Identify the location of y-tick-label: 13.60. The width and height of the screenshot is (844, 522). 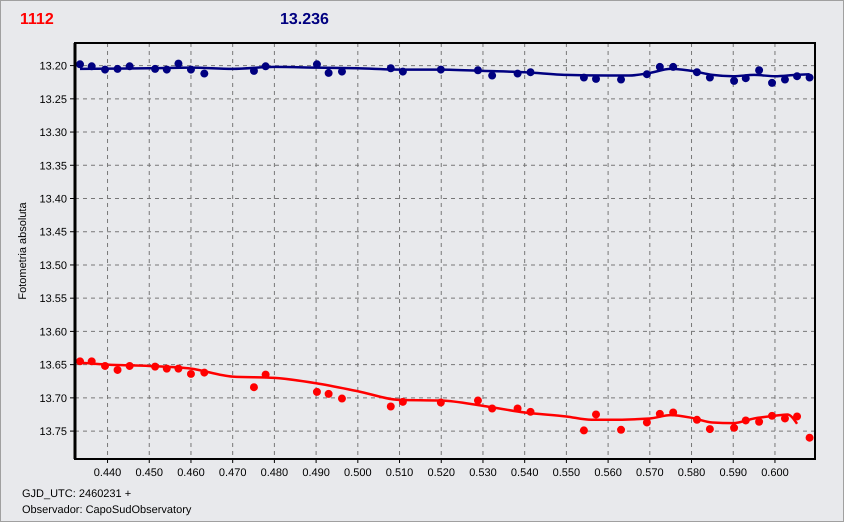
(53, 332).